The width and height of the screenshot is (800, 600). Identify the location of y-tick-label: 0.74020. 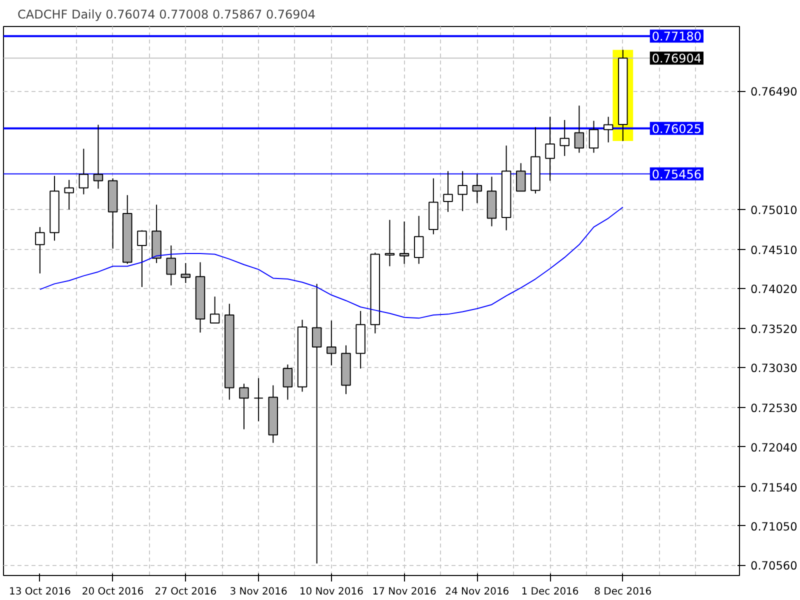
(774, 289).